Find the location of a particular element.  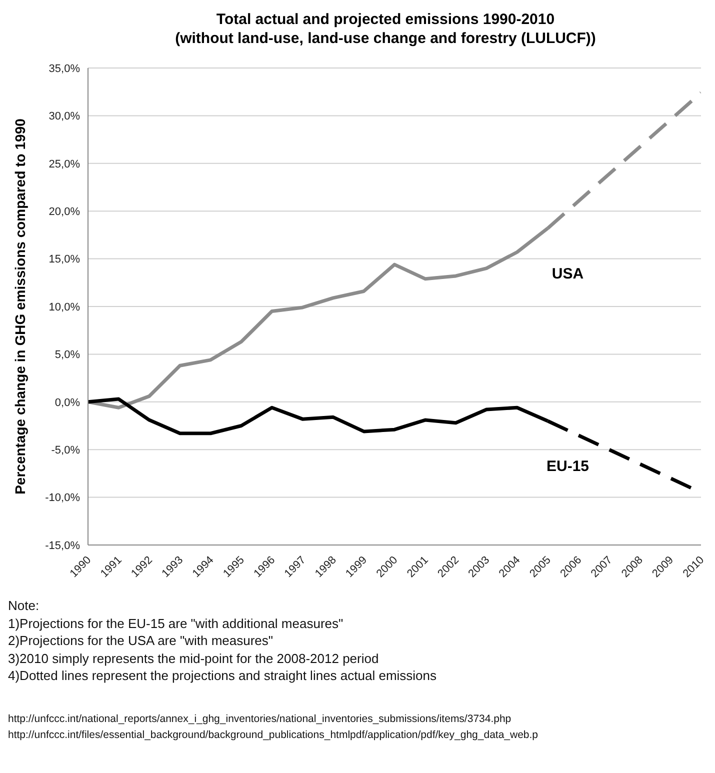

text: 1)Projections for the EU-15 are "with additional measures" is located at coordinates (176, 623).